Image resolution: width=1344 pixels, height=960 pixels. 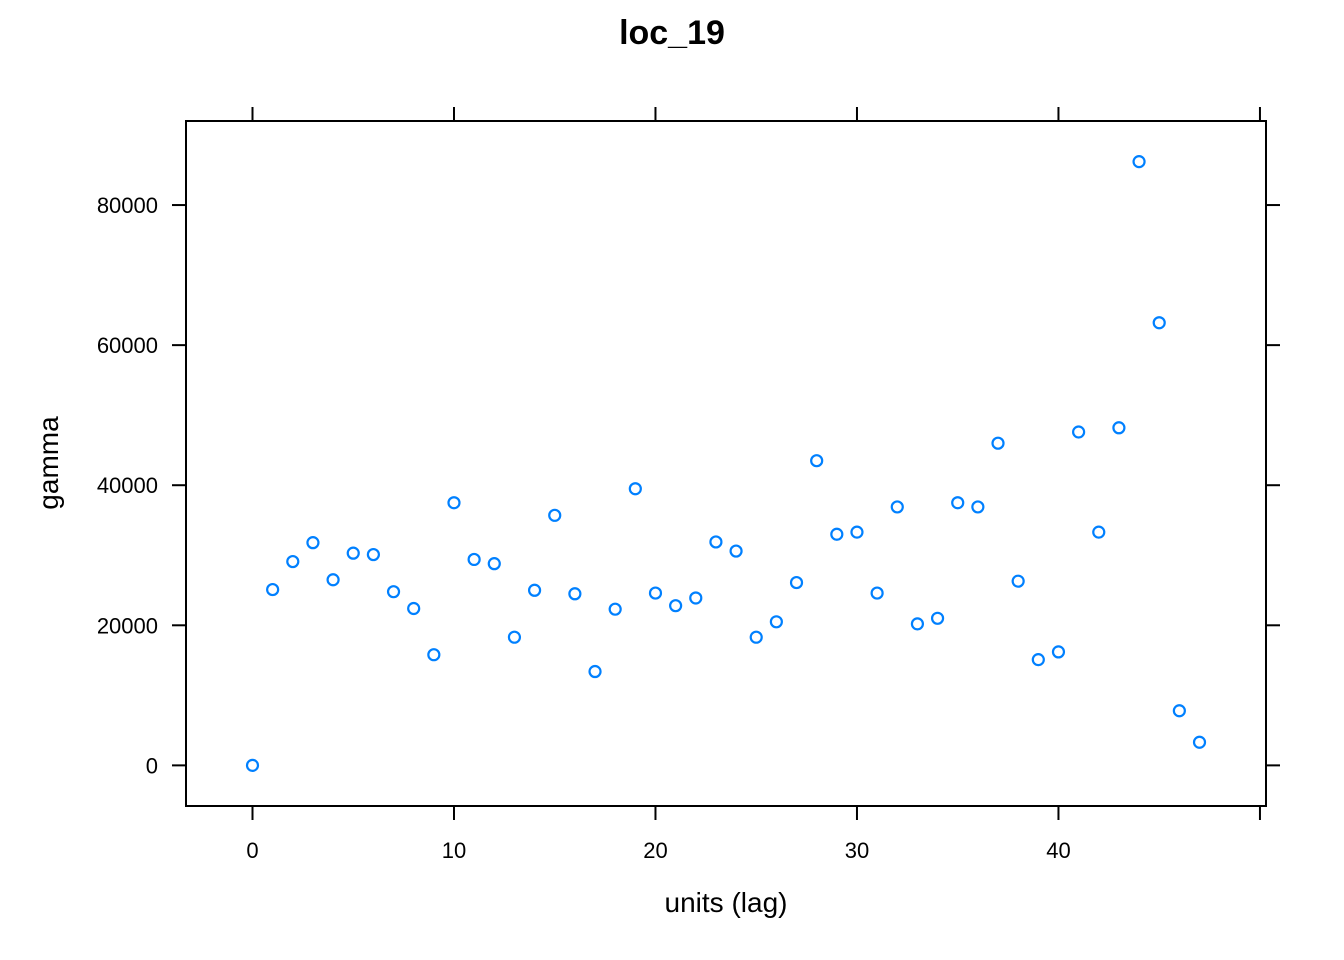 What do you see at coordinates (672, 33) in the screenshot?
I see `chart-title: loc_19` at bounding box center [672, 33].